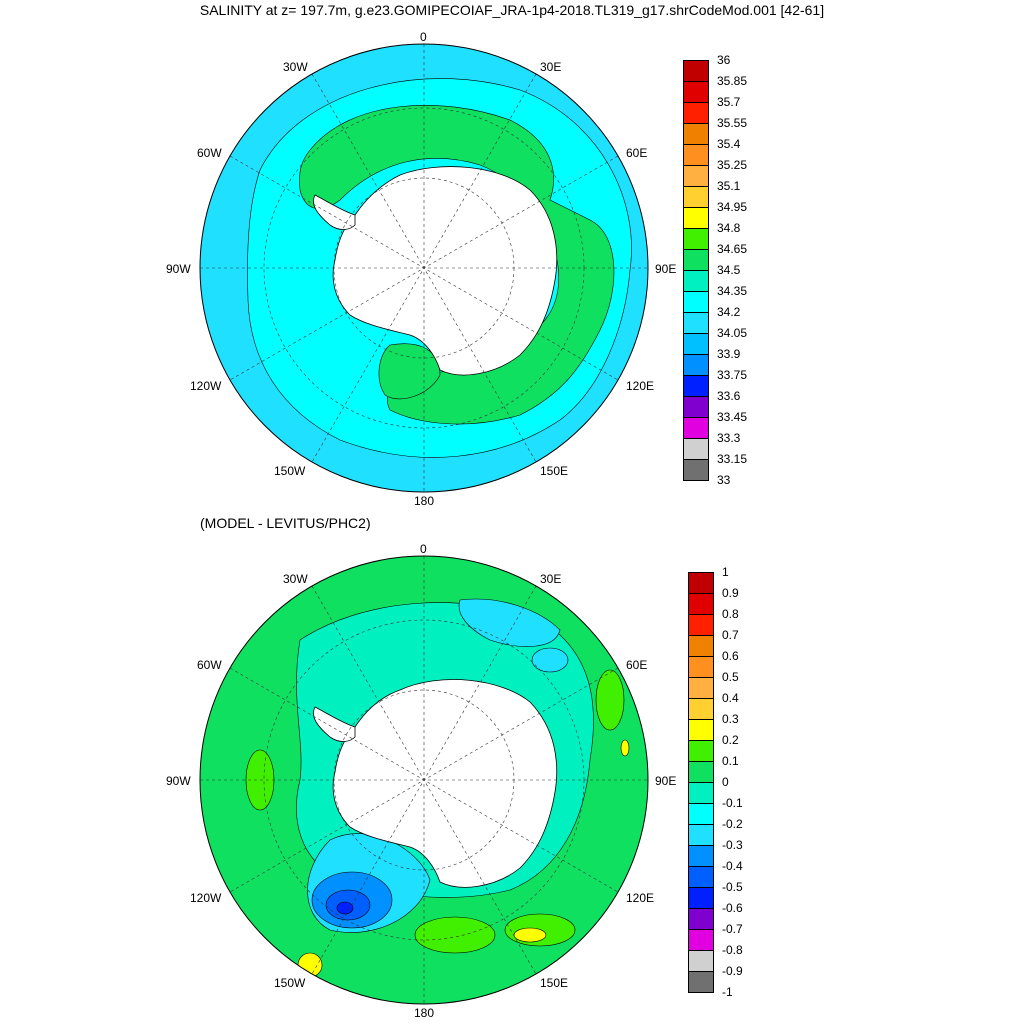 This screenshot has width=1024, height=1025. I want to click on top-peninsula, so click(334, 212).